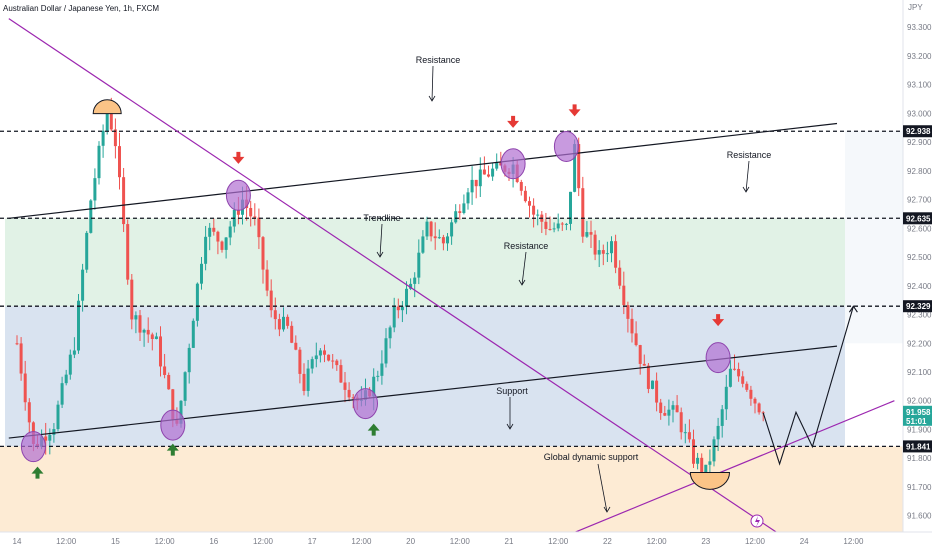 This screenshot has height=550, width=932. Describe the element at coordinates (919, 85) in the screenshot. I see `price-axis-tick: 93.100` at that location.